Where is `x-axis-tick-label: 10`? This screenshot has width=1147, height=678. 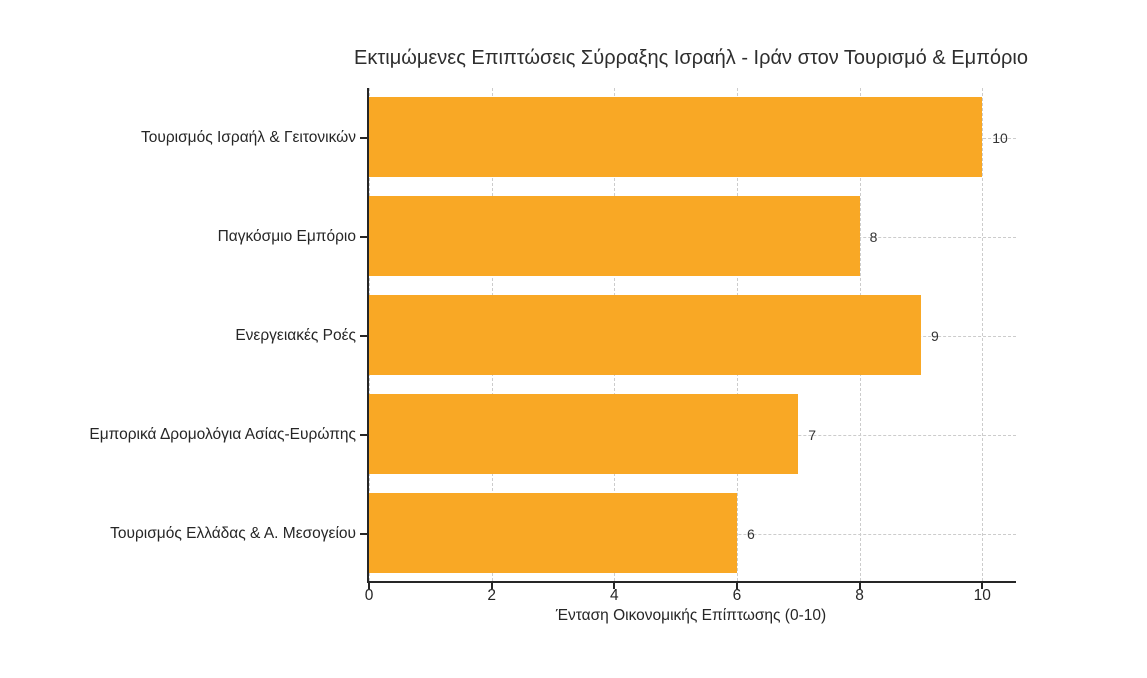 x-axis-tick-label: 10 is located at coordinates (982, 595).